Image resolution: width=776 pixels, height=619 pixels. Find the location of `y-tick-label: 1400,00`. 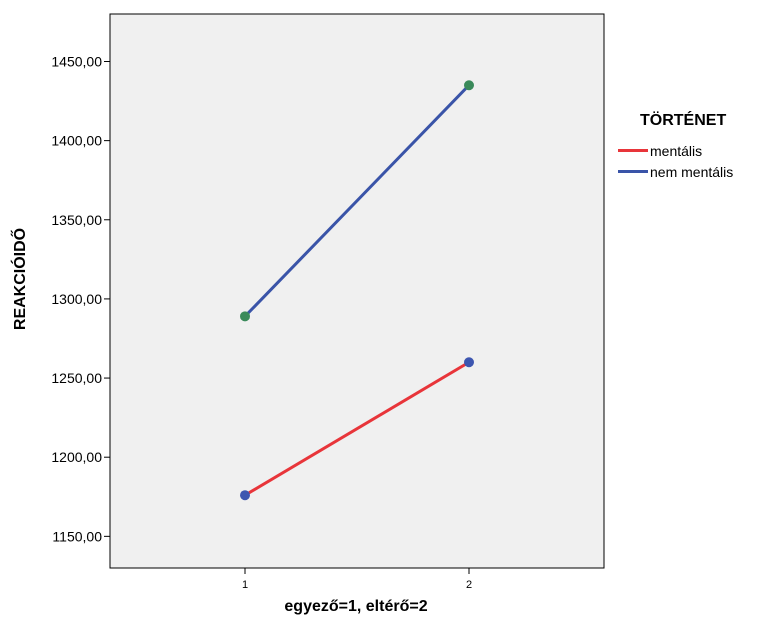

y-tick-label: 1400,00 is located at coordinates (76, 141).